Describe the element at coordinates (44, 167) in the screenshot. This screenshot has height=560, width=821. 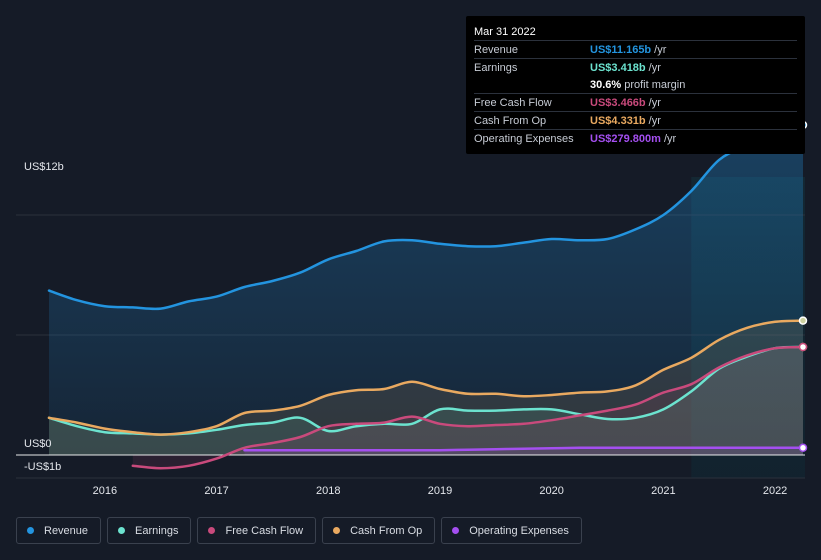
I see `y-axis-label-top: US$12b` at that location.